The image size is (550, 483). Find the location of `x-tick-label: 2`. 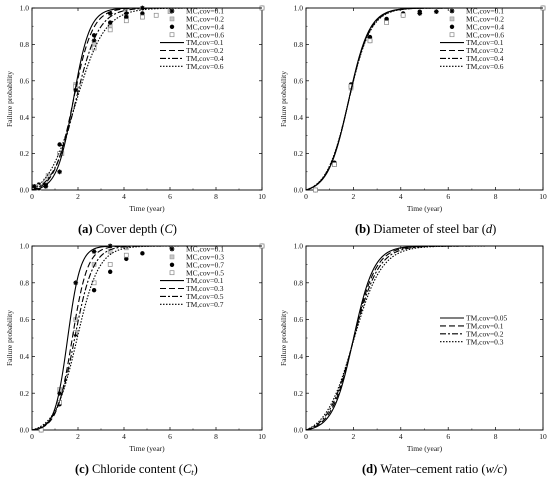

x-tick-label: 2 is located at coordinates (78, 436).